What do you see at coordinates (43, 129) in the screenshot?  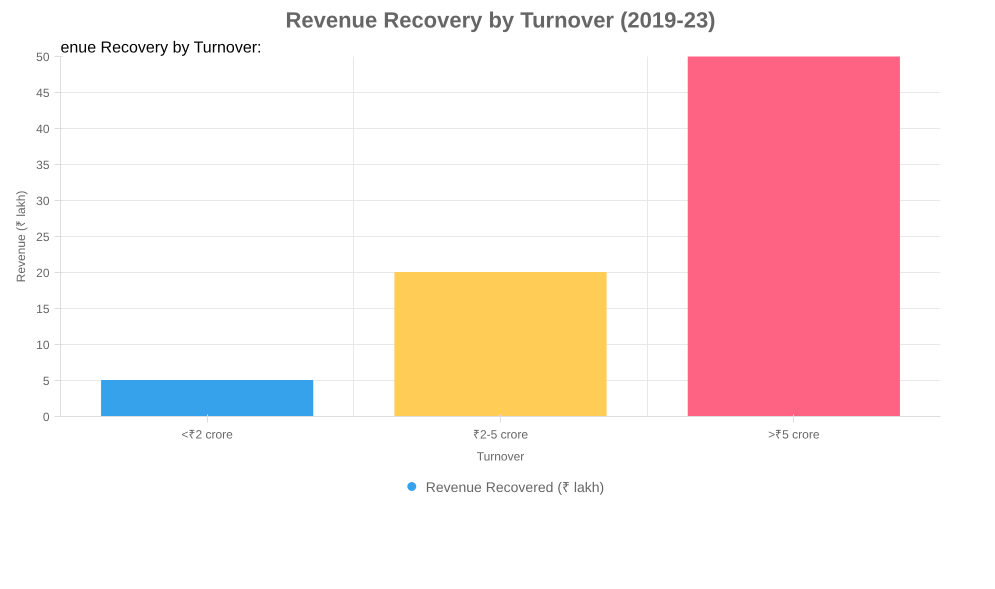 I see `y-tick-label: 40` at bounding box center [43, 129].